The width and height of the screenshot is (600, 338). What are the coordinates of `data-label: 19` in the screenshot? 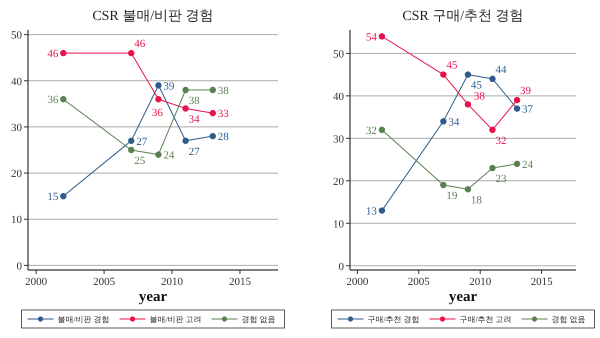 It's located at (452, 196).